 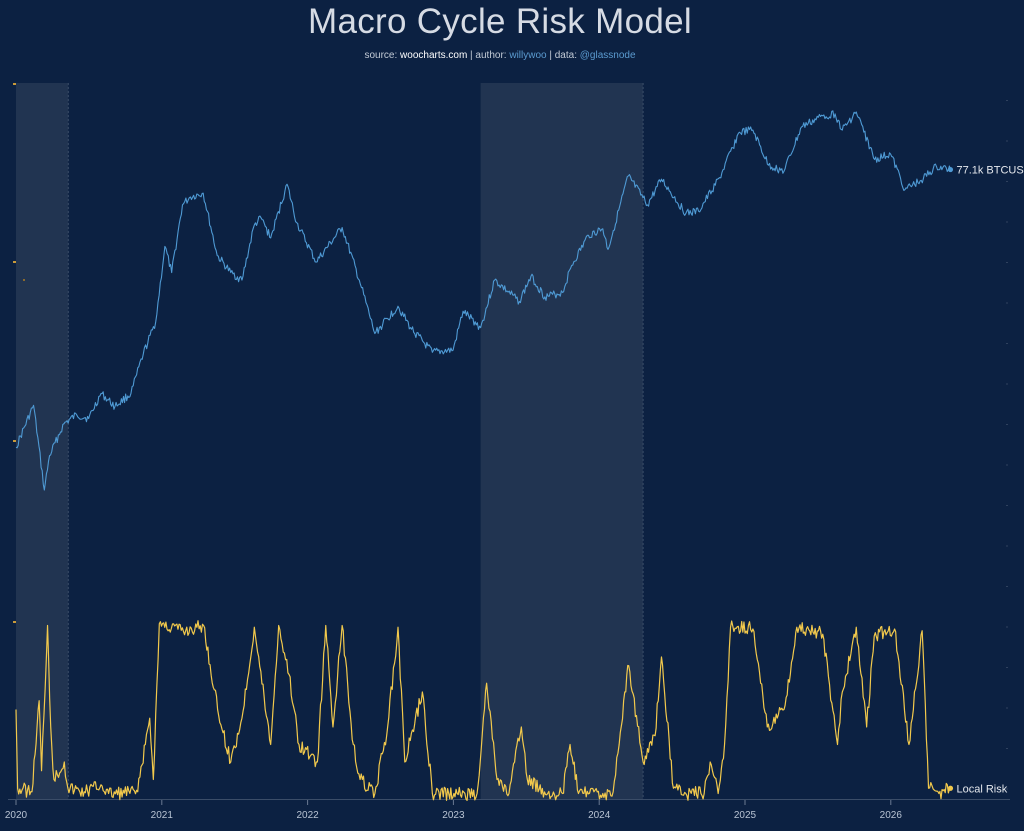 I want to click on data-prefix: | data:, so click(x=563, y=55).